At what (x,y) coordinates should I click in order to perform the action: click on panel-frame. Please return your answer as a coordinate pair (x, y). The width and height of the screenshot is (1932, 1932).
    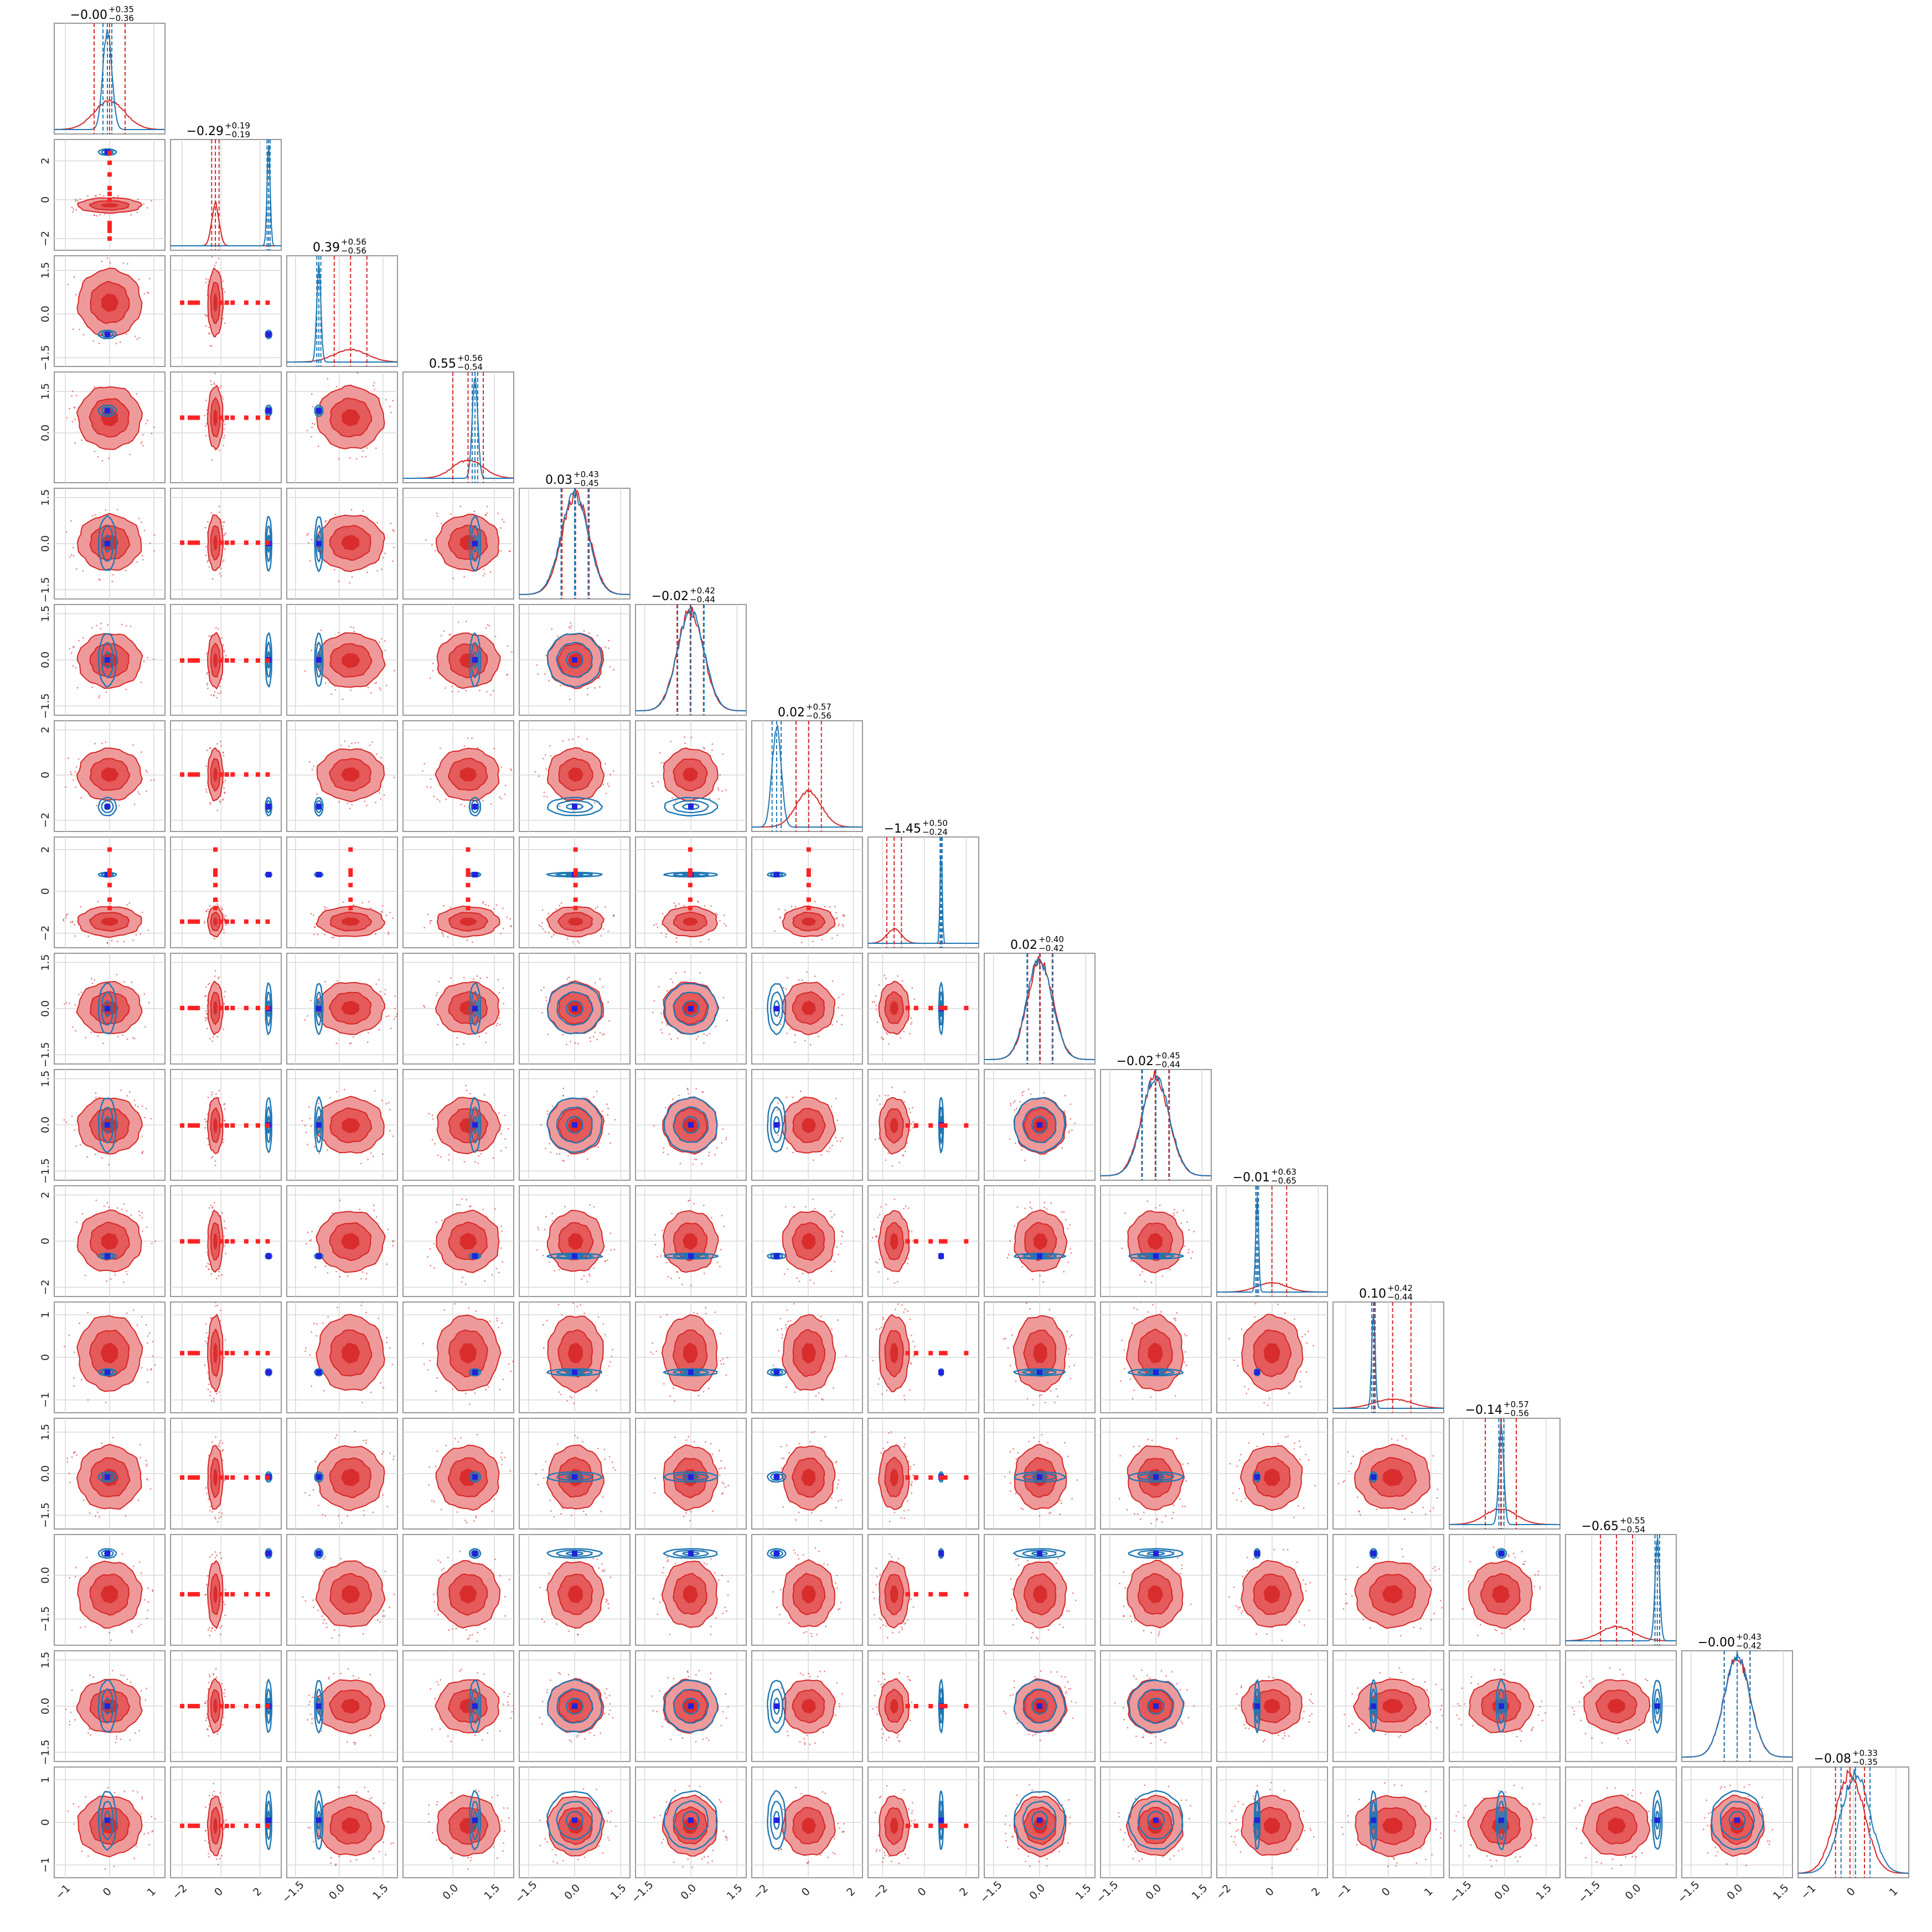
    Looking at the image, I should click on (226, 427).